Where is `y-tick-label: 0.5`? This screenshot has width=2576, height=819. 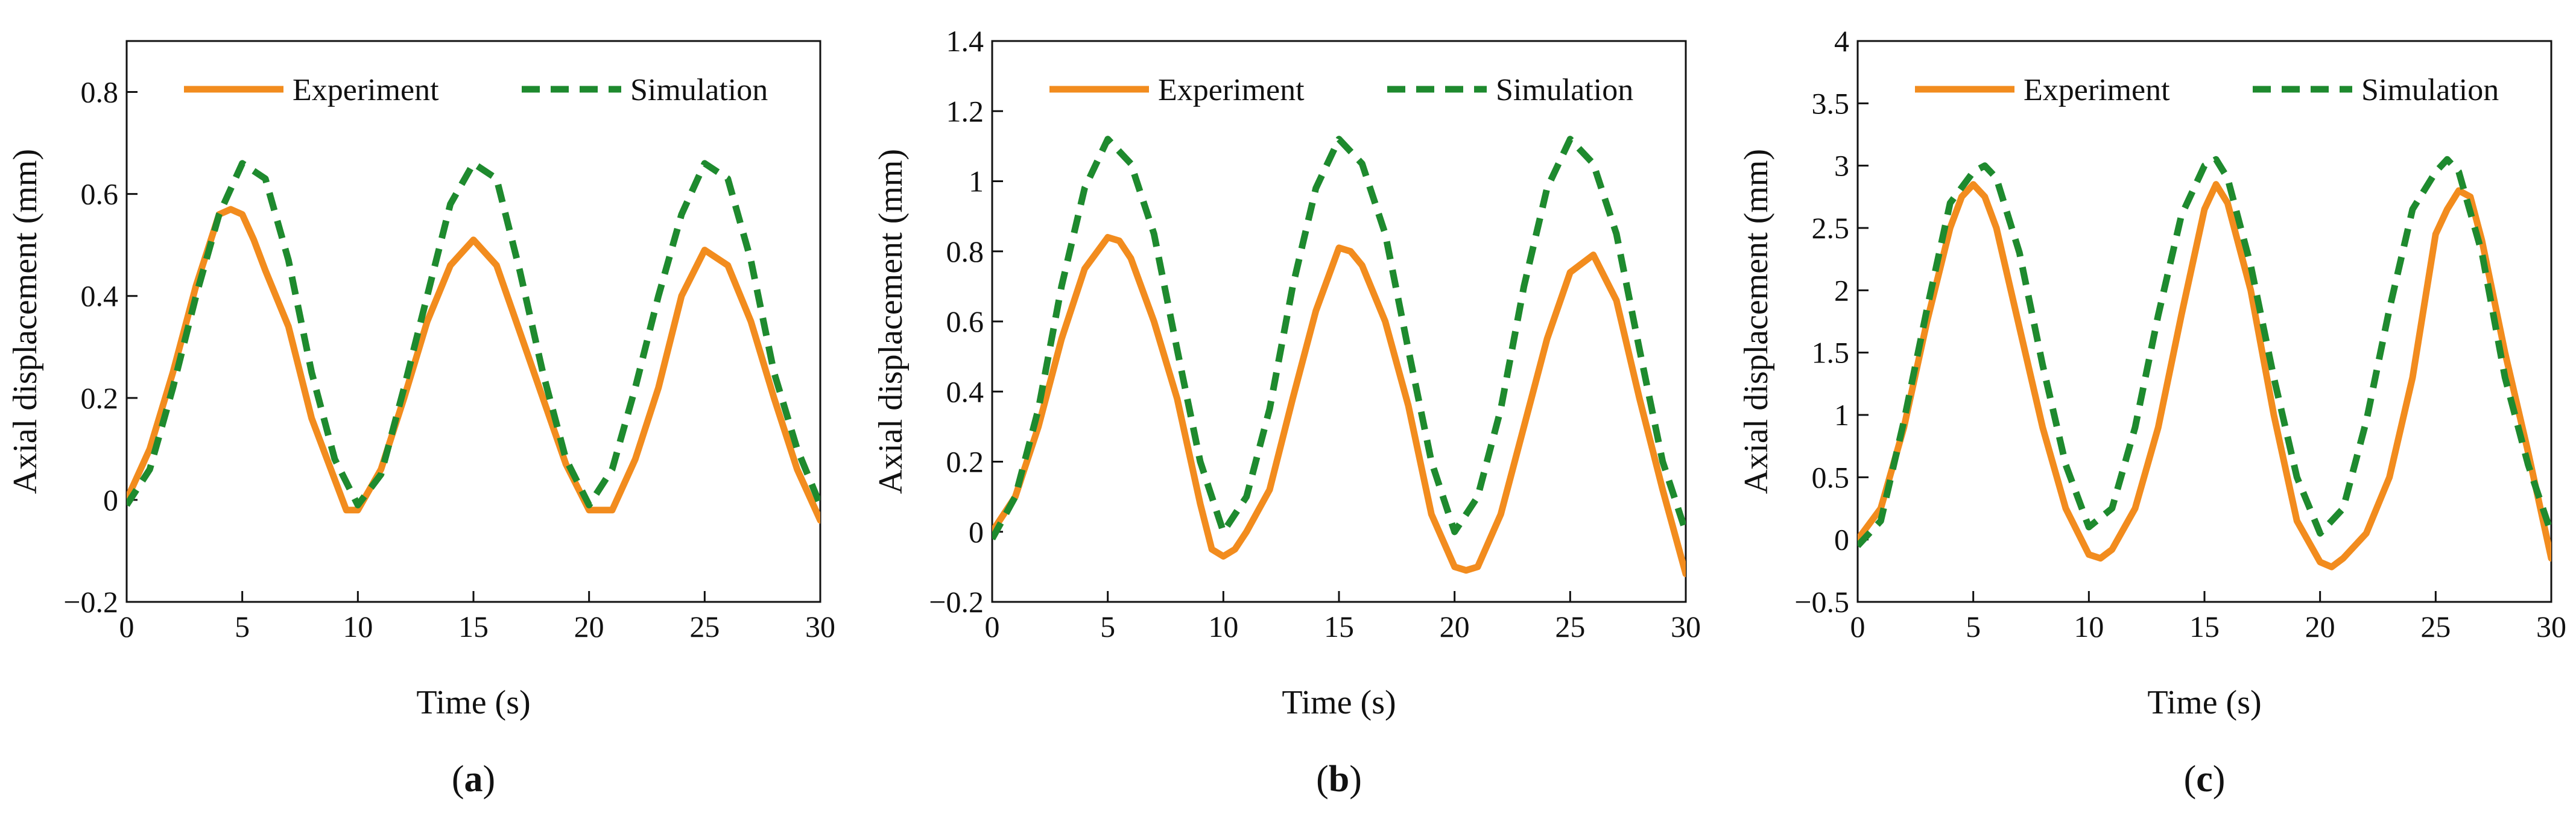 y-tick-label: 0.5 is located at coordinates (1831, 477).